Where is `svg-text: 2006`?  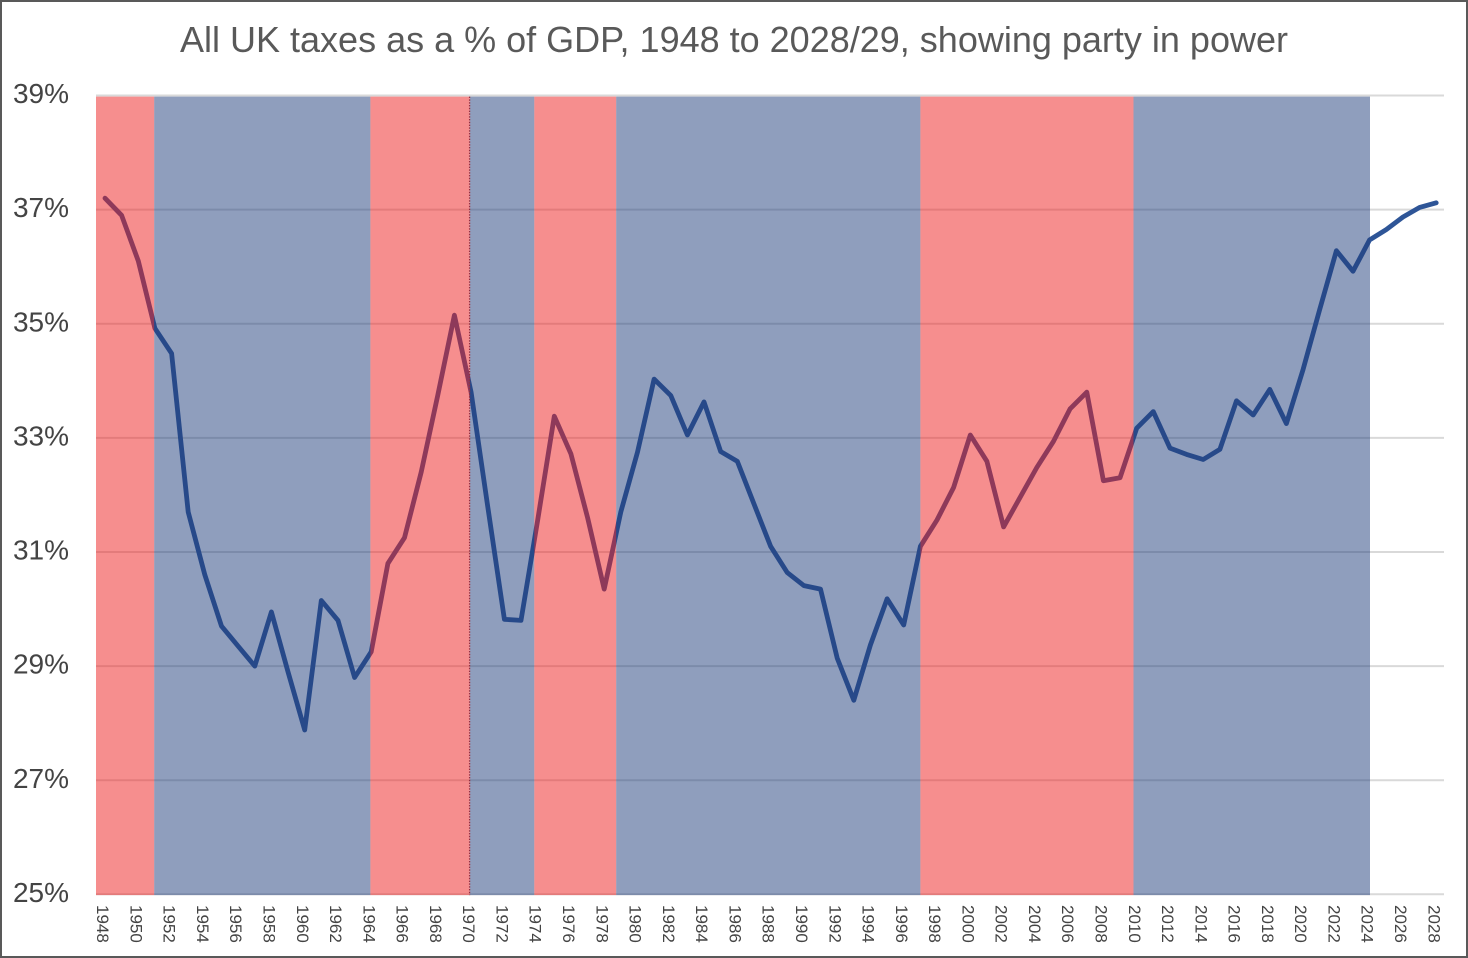 svg-text: 2006 is located at coordinates (1067, 924).